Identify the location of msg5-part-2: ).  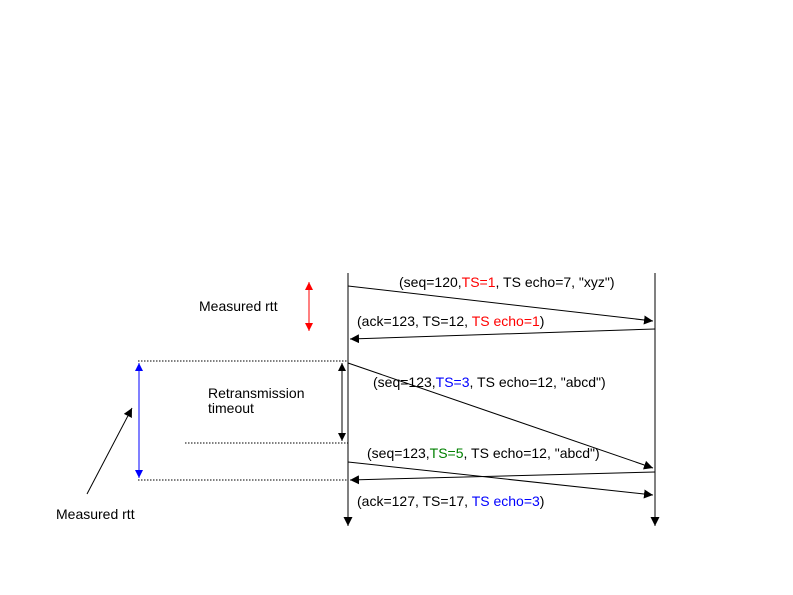
(542, 501).